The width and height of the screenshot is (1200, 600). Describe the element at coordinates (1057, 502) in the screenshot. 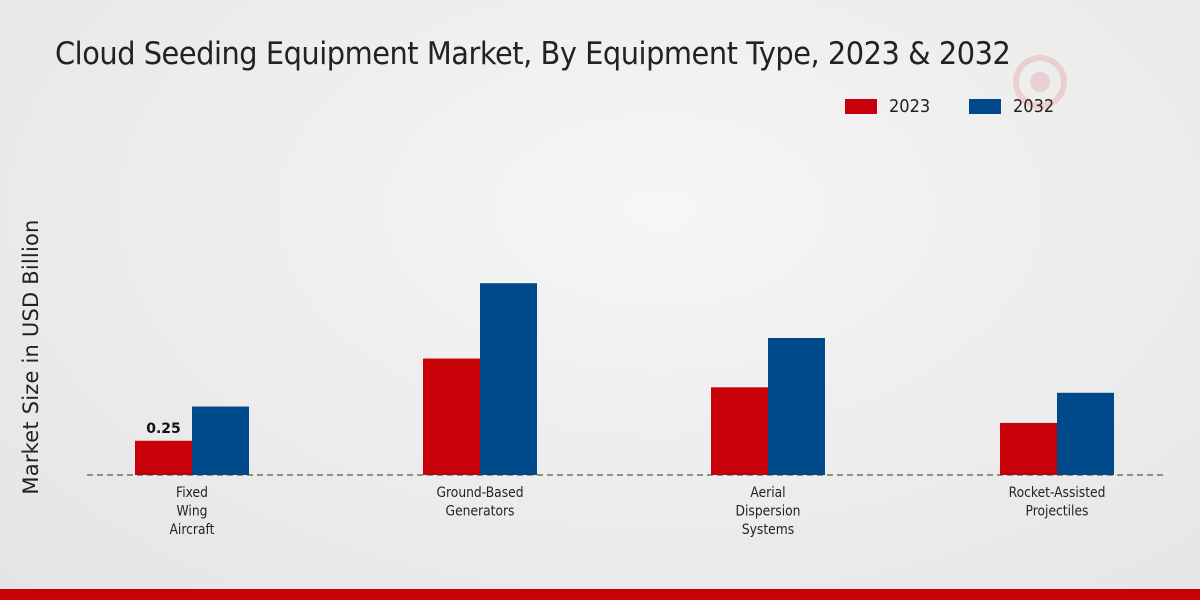

I see `x-tick-label-3: Rocket-Assisted Projectiles` at that location.